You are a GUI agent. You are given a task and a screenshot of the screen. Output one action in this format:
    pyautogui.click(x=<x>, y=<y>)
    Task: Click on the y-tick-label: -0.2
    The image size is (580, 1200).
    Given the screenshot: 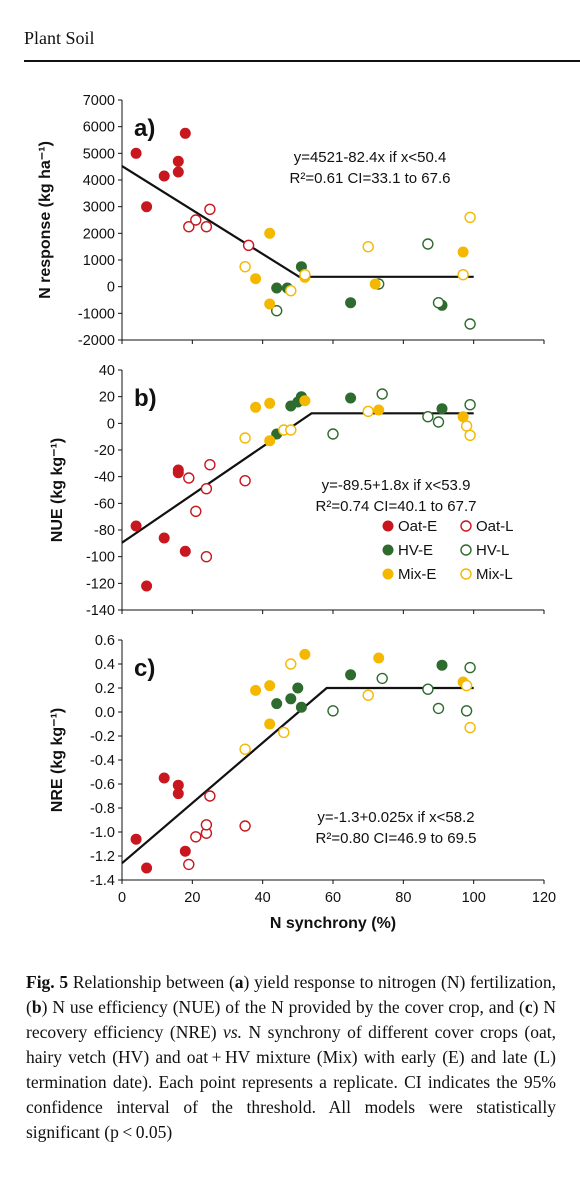 What is the action you would take?
    pyautogui.click(x=102, y=737)
    